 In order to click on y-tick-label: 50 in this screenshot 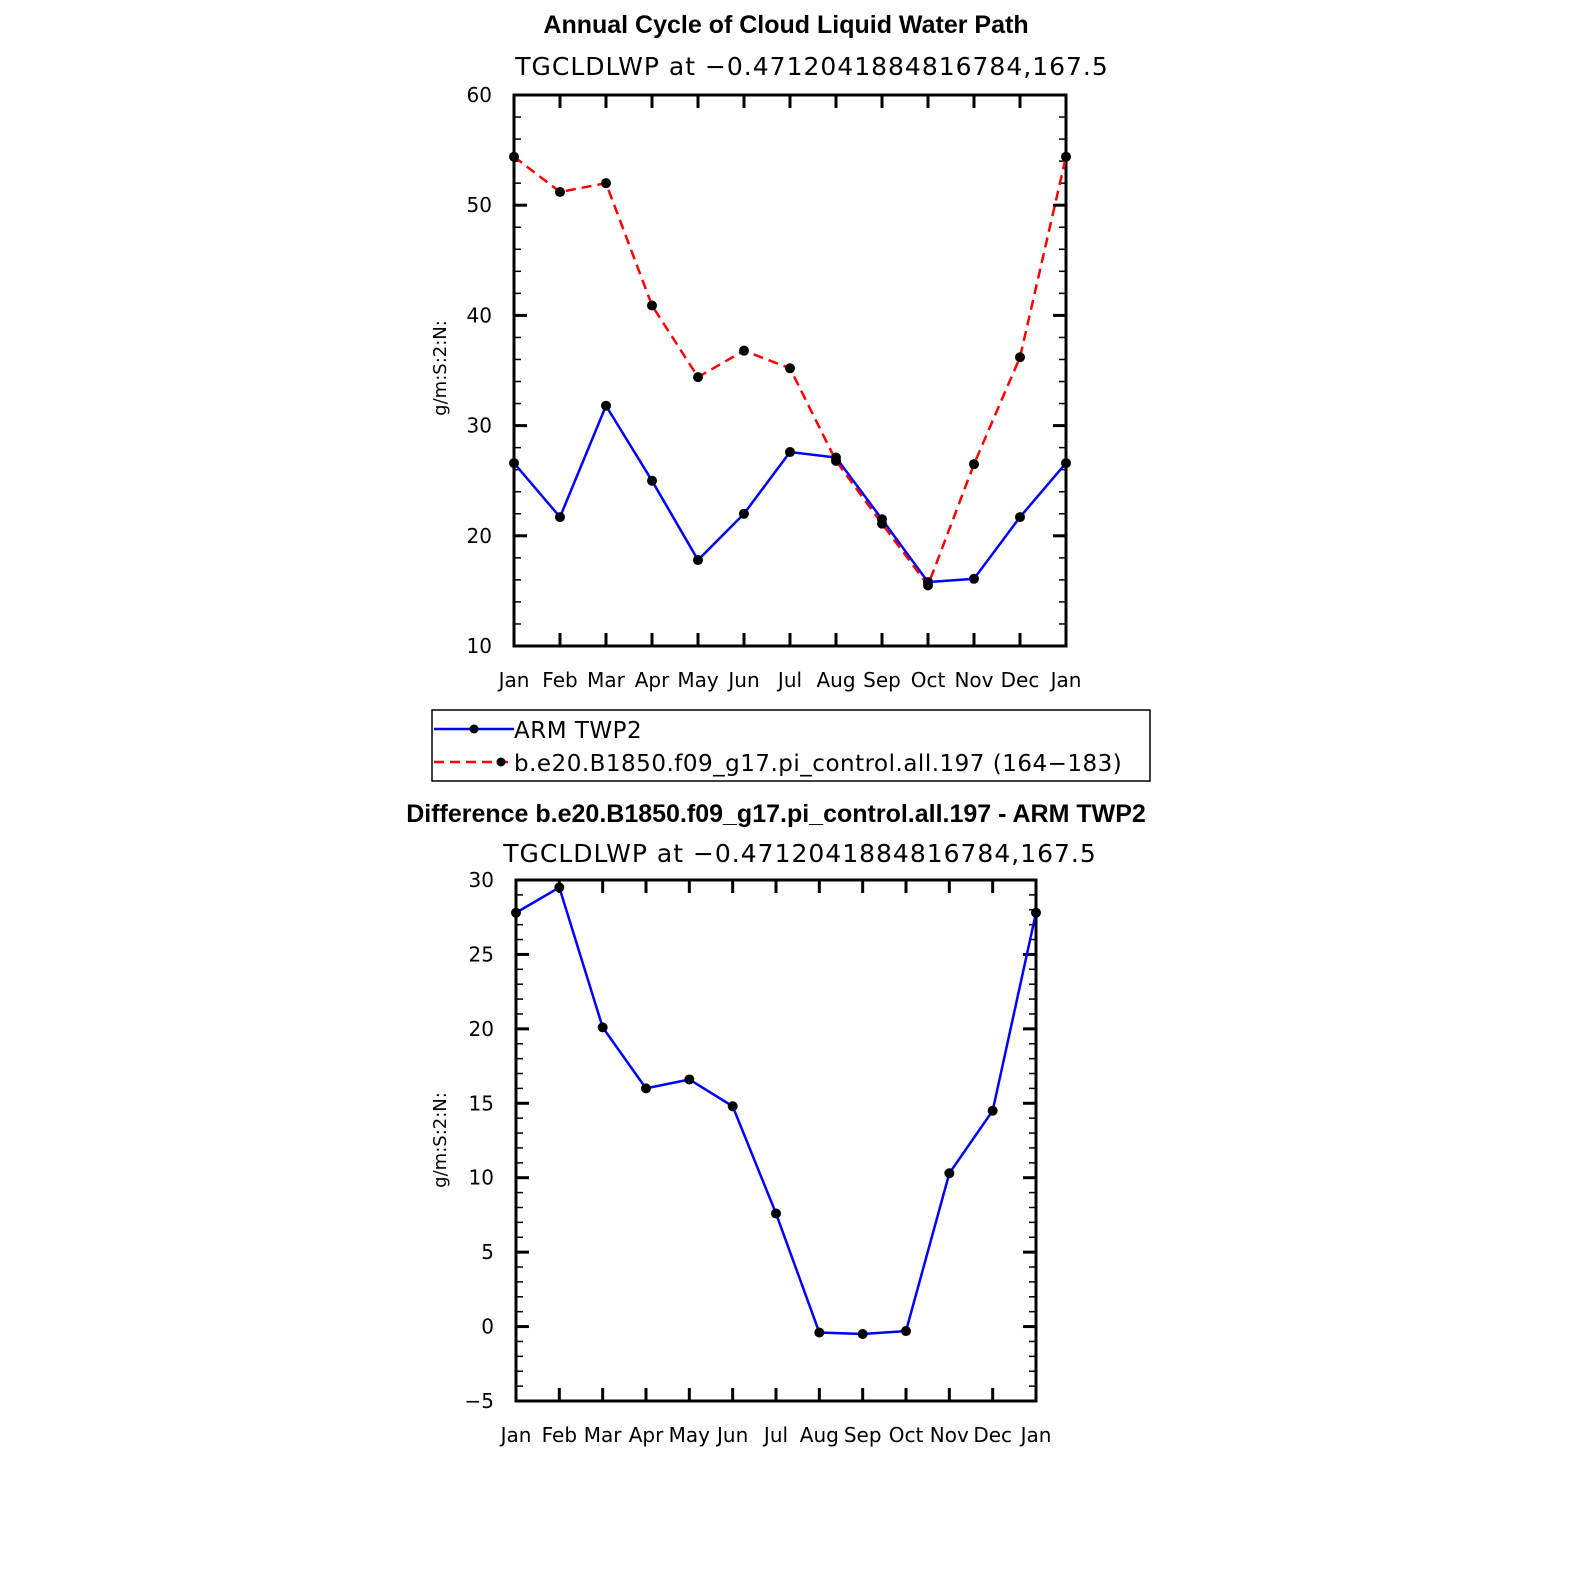, I will do `click(479, 205)`.